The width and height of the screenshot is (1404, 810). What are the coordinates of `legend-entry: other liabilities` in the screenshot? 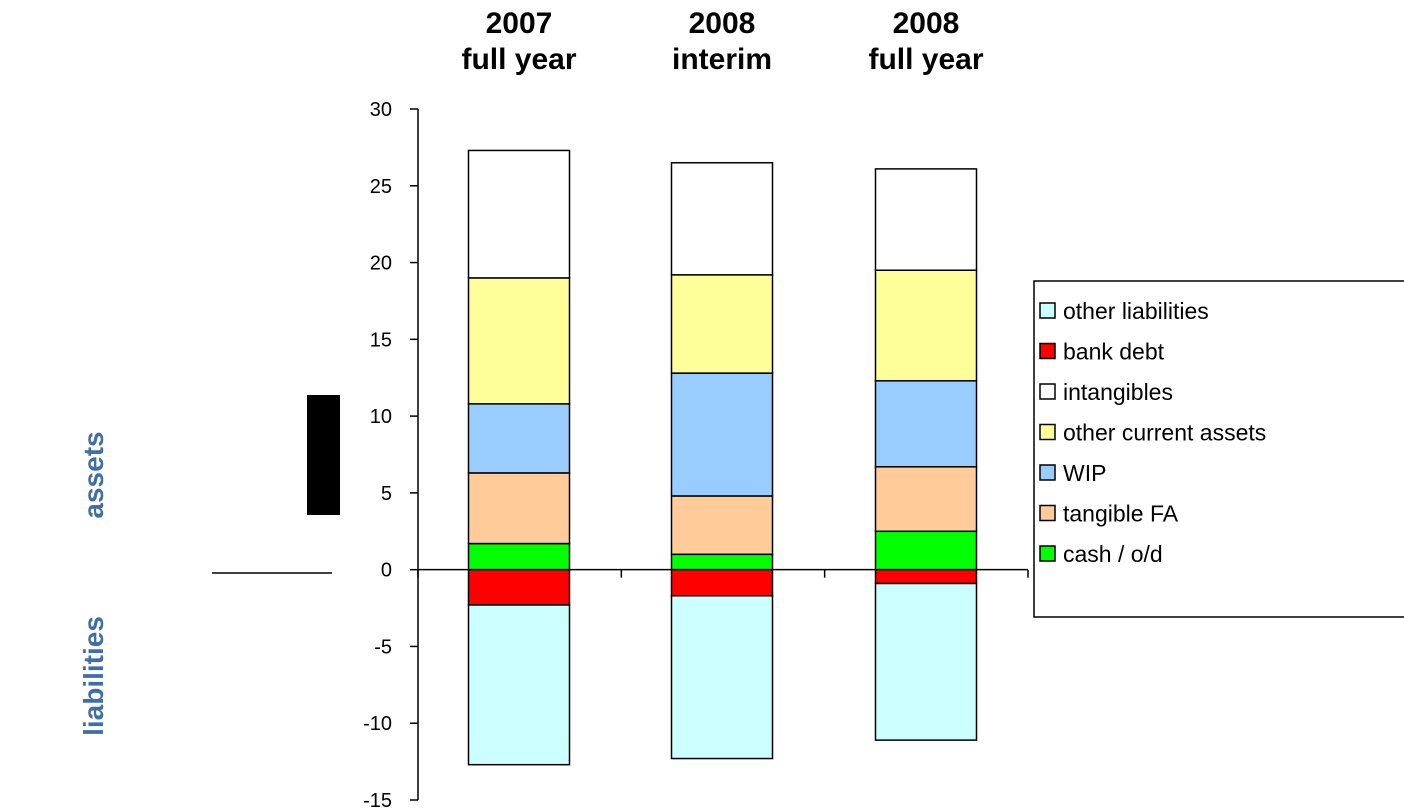 It's located at (1136, 311).